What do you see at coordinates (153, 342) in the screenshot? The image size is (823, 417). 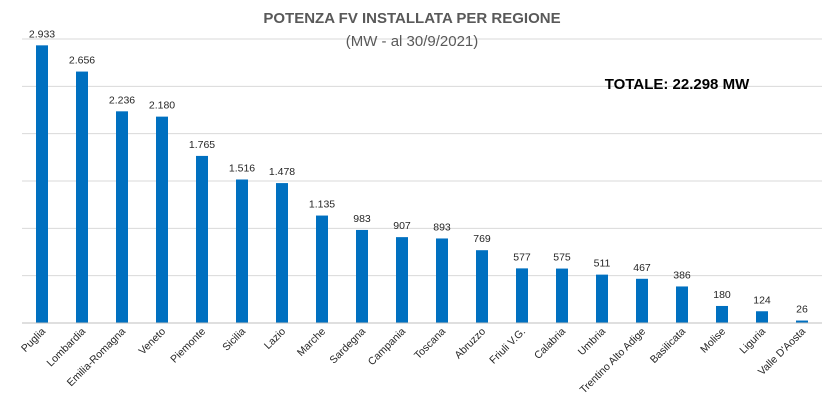 I see `x-tick-label-3: Veneto` at bounding box center [153, 342].